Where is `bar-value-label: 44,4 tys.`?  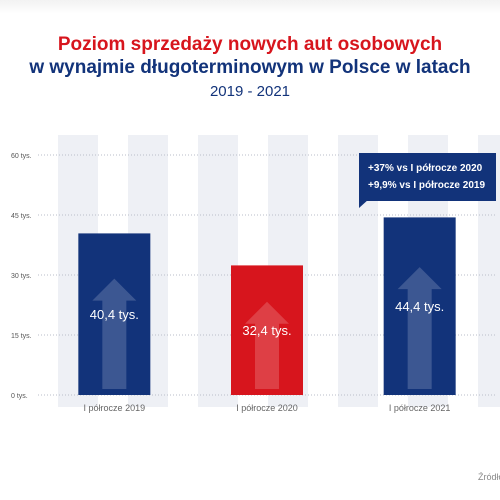
bar-value-label: 44,4 tys. is located at coordinates (419, 306).